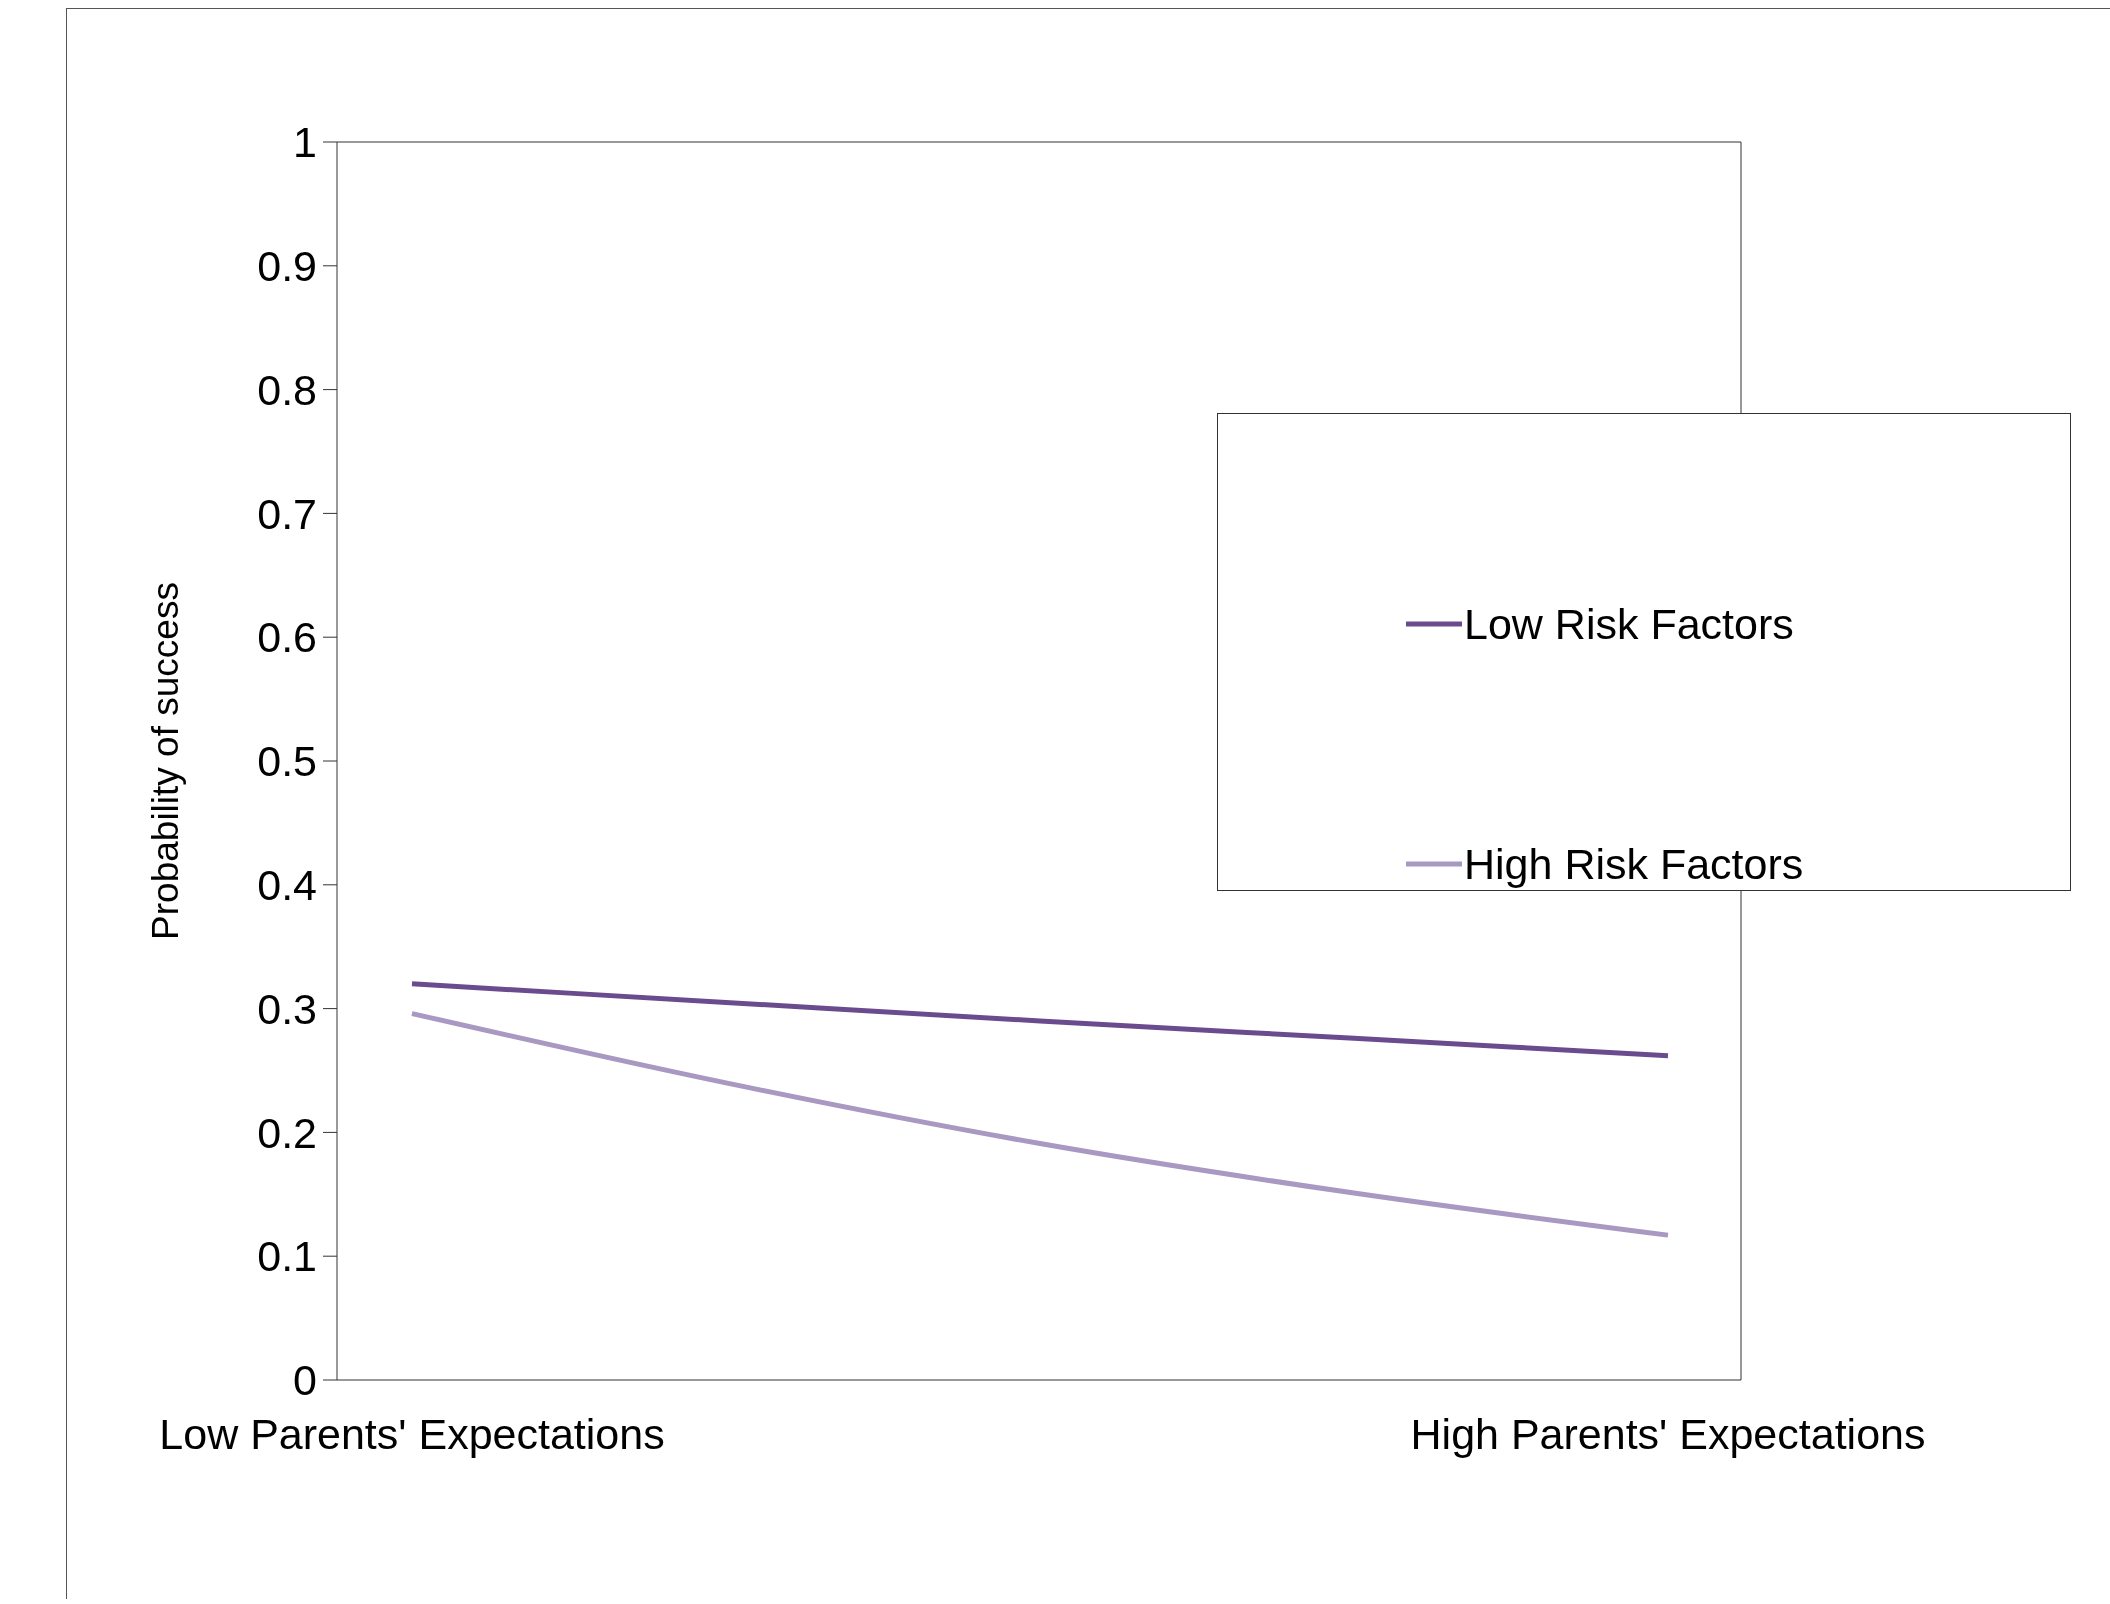 This screenshot has height=1604, width=2110. What do you see at coordinates (287, 885) in the screenshot?
I see `y-tick-label: 0.4` at bounding box center [287, 885].